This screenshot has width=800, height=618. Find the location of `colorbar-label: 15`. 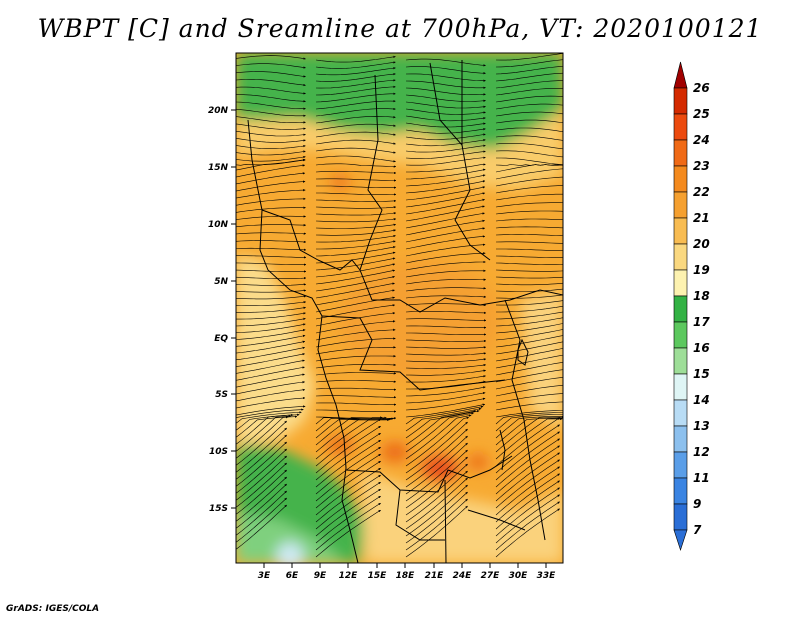

colorbar-label: 15 is located at coordinates (701, 374).